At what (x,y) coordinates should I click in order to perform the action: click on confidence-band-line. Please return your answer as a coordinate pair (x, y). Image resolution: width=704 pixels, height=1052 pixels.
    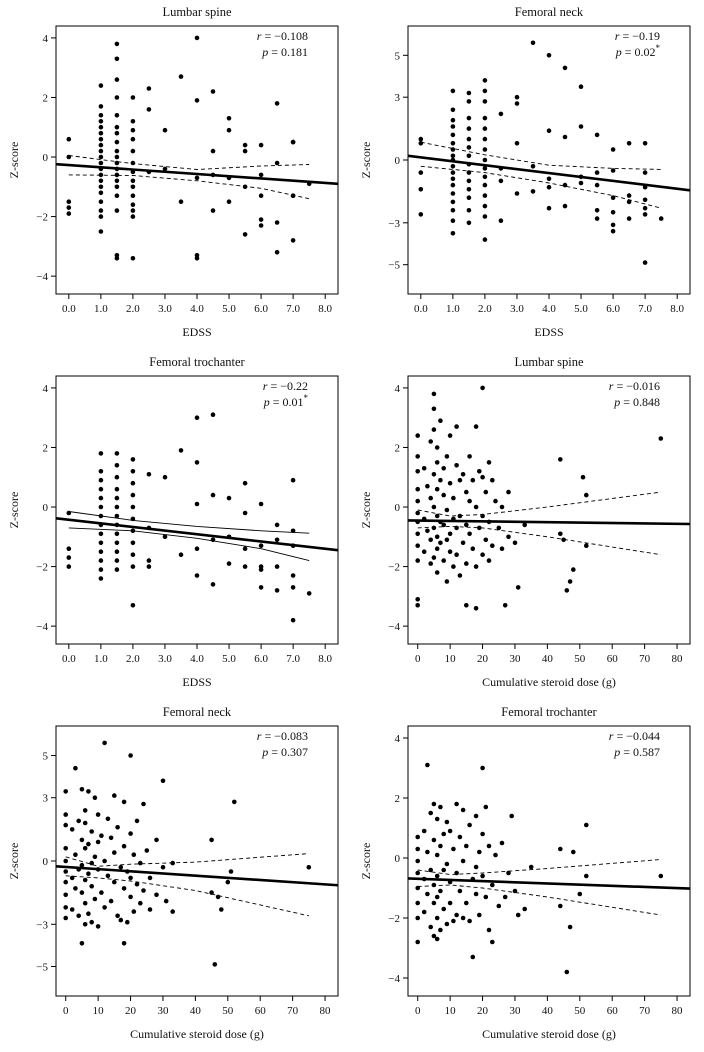
    Looking at the image, I should click on (539, 867).